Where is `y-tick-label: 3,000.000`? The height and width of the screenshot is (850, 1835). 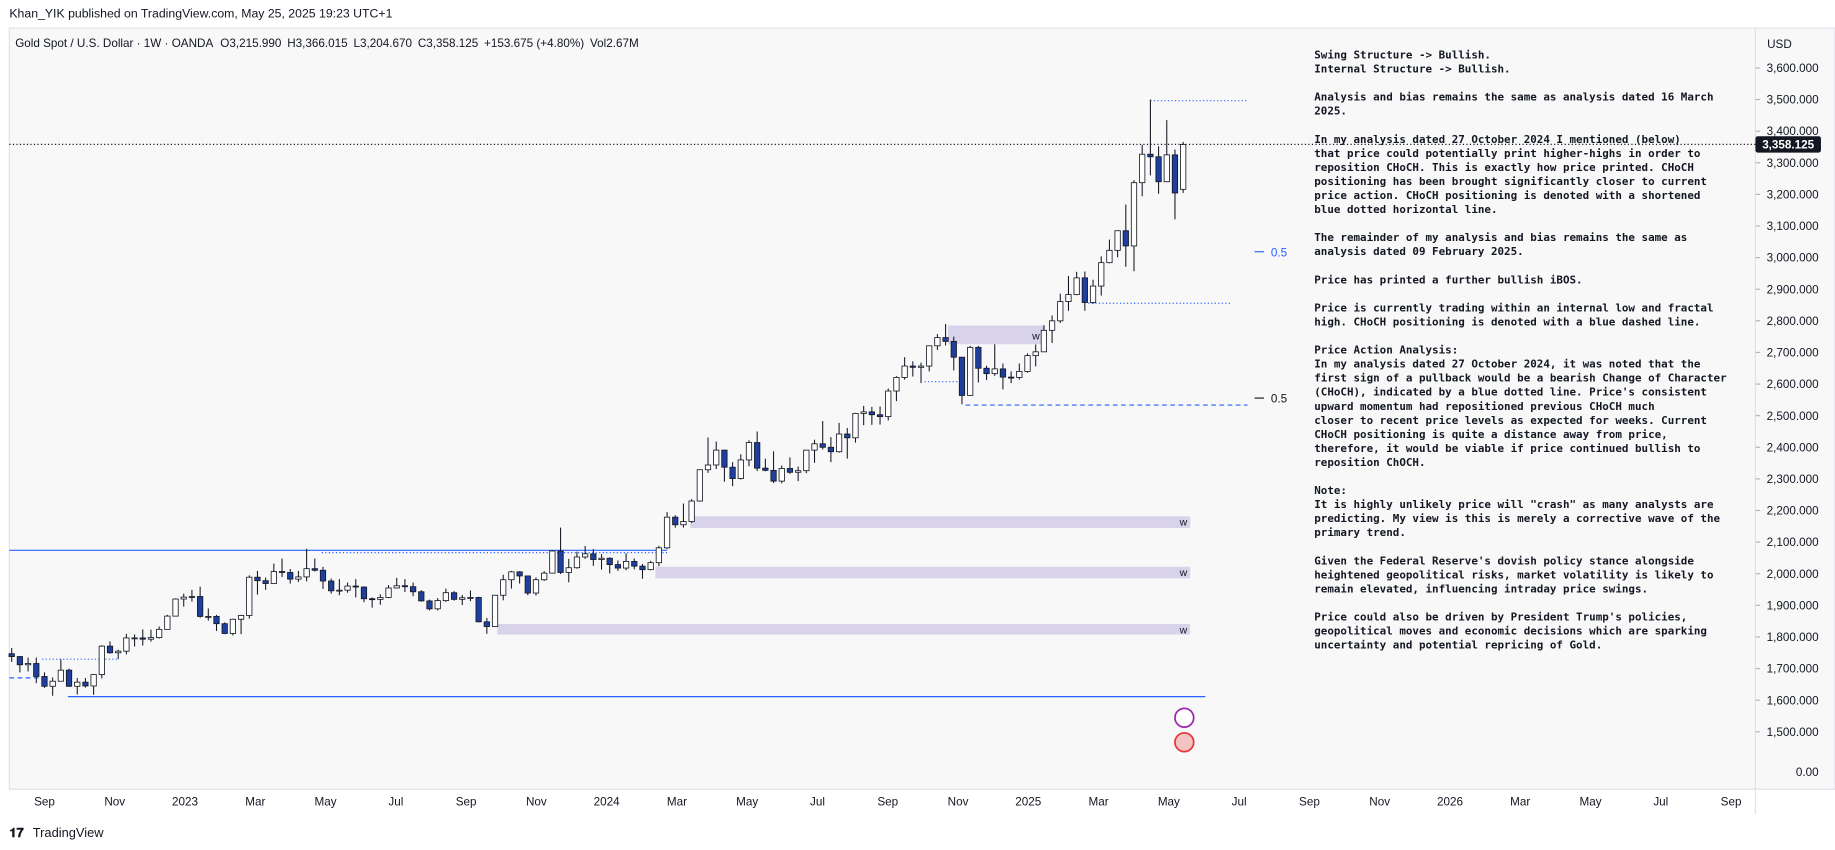
y-tick-label: 3,000.000 is located at coordinates (1793, 258).